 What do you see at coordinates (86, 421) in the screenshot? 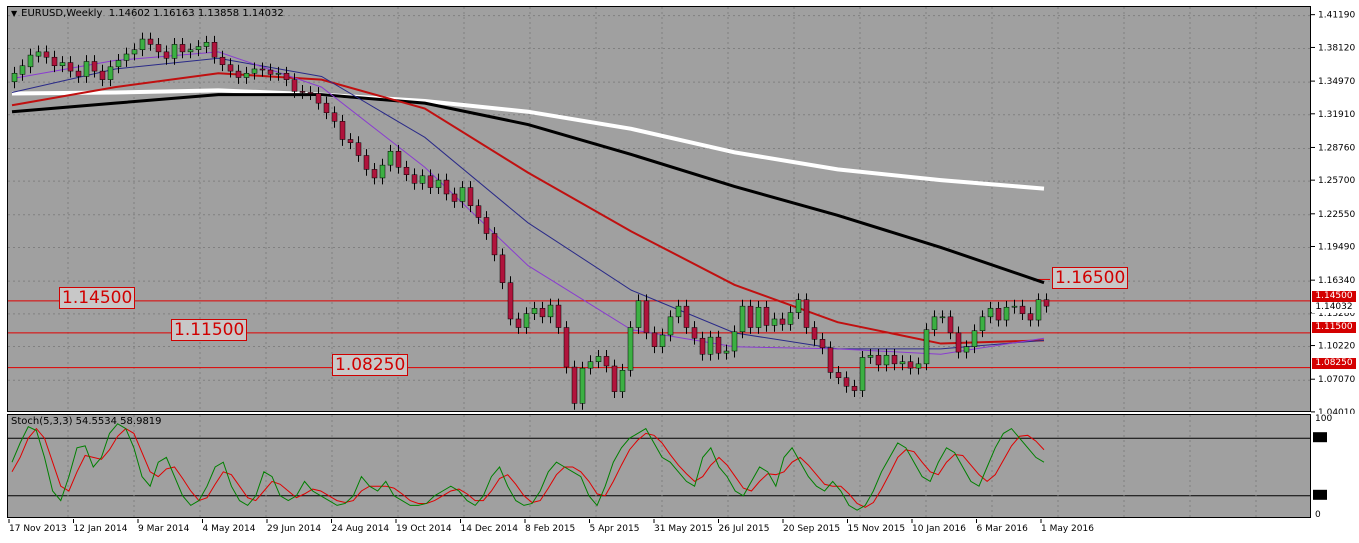
I see `stochastic-label: Stoch(5,3,3) 54.5534 58.9819` at bounding box center [86, 421].